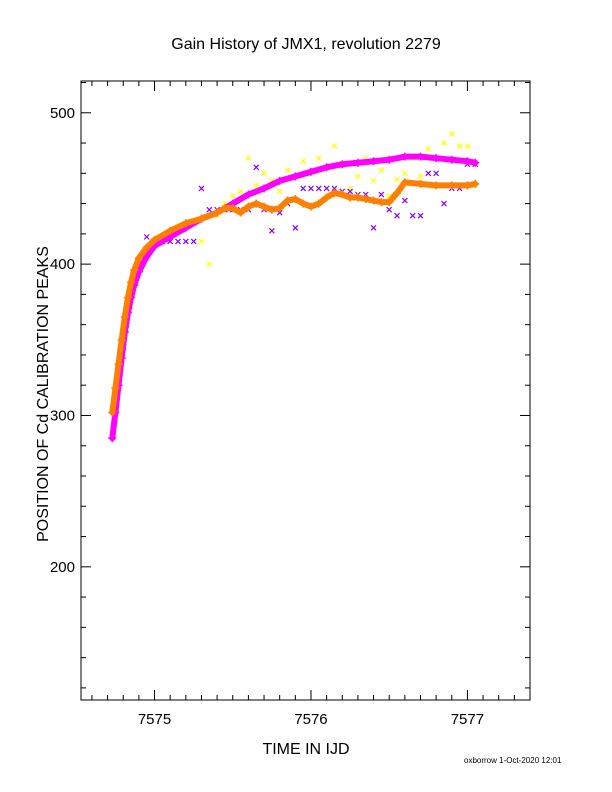 Image resolution: width=612 pixels, height=792 pixels. Describe the element at coordinates (305, 749) in the screenshot. I see `x-axis-label: TIME IN IJD` at that location.